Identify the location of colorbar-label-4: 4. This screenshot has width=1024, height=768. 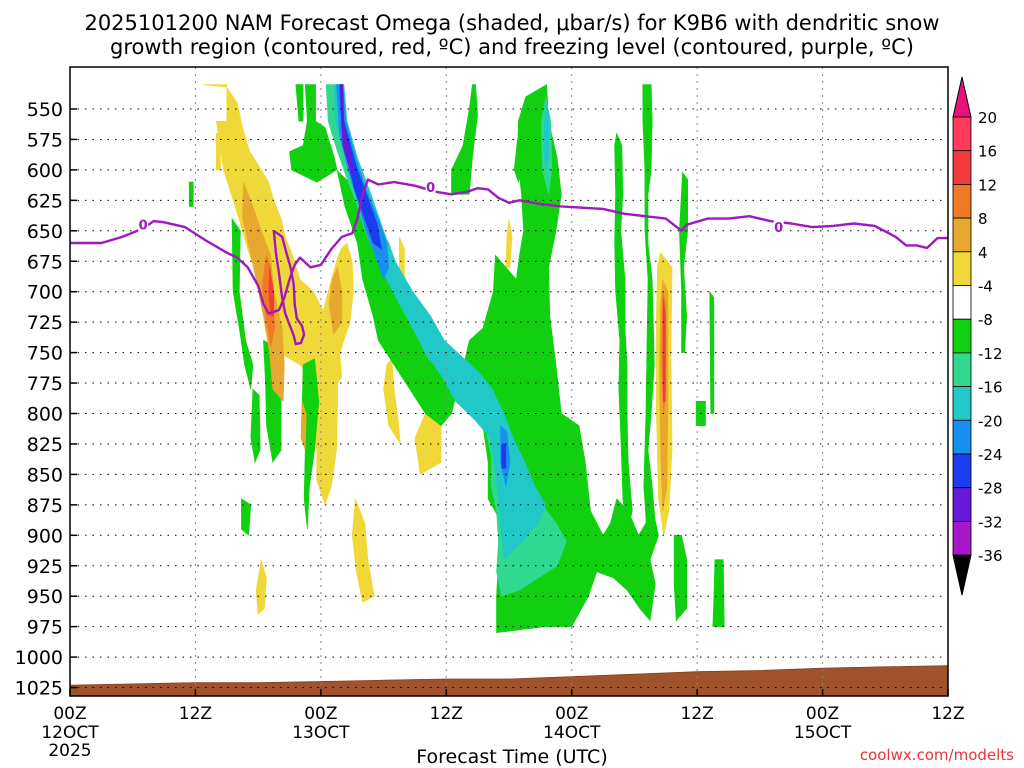
(983, 253).